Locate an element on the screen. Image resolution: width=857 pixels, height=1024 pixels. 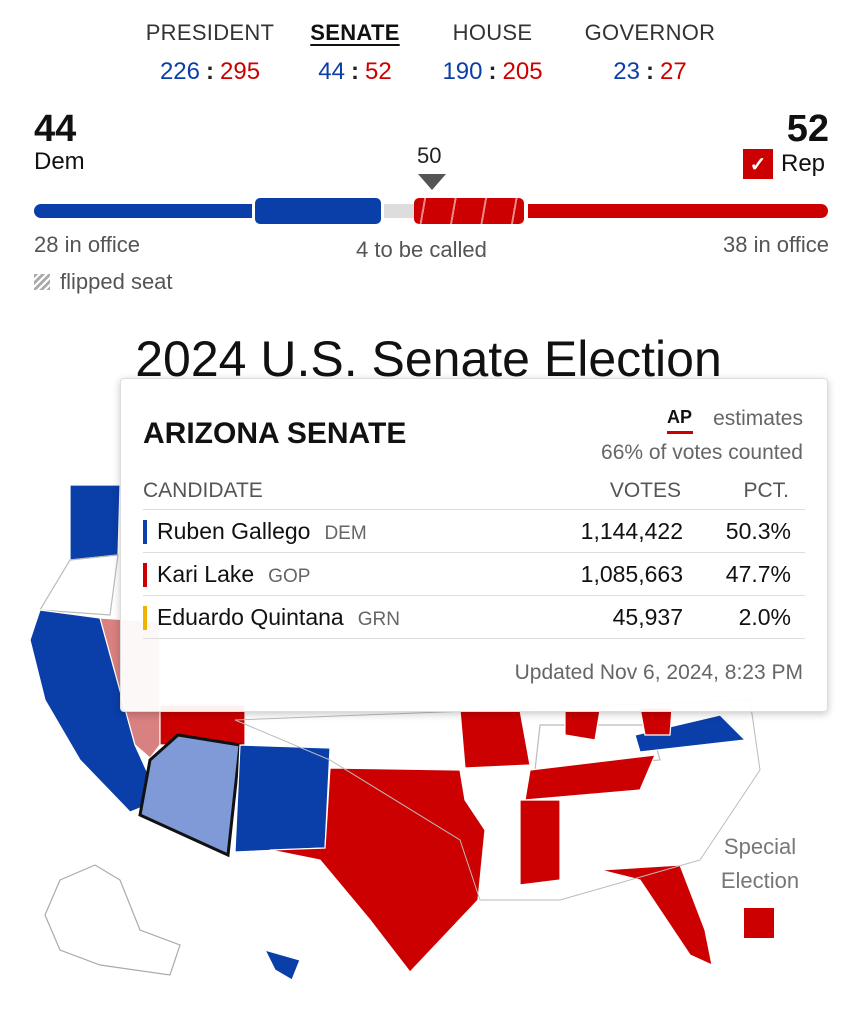
ap-logo-icon: AP is located at coordinates (680, 417).